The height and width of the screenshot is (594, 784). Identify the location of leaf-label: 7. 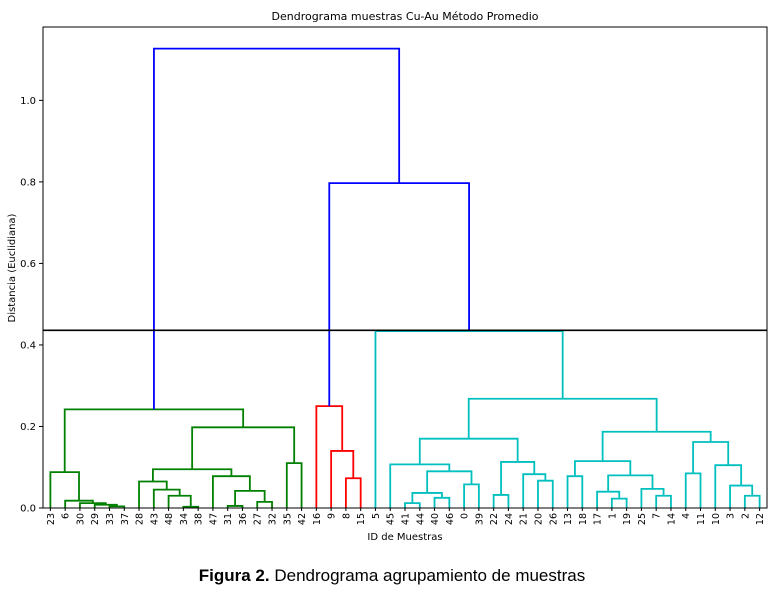
(657, 516).